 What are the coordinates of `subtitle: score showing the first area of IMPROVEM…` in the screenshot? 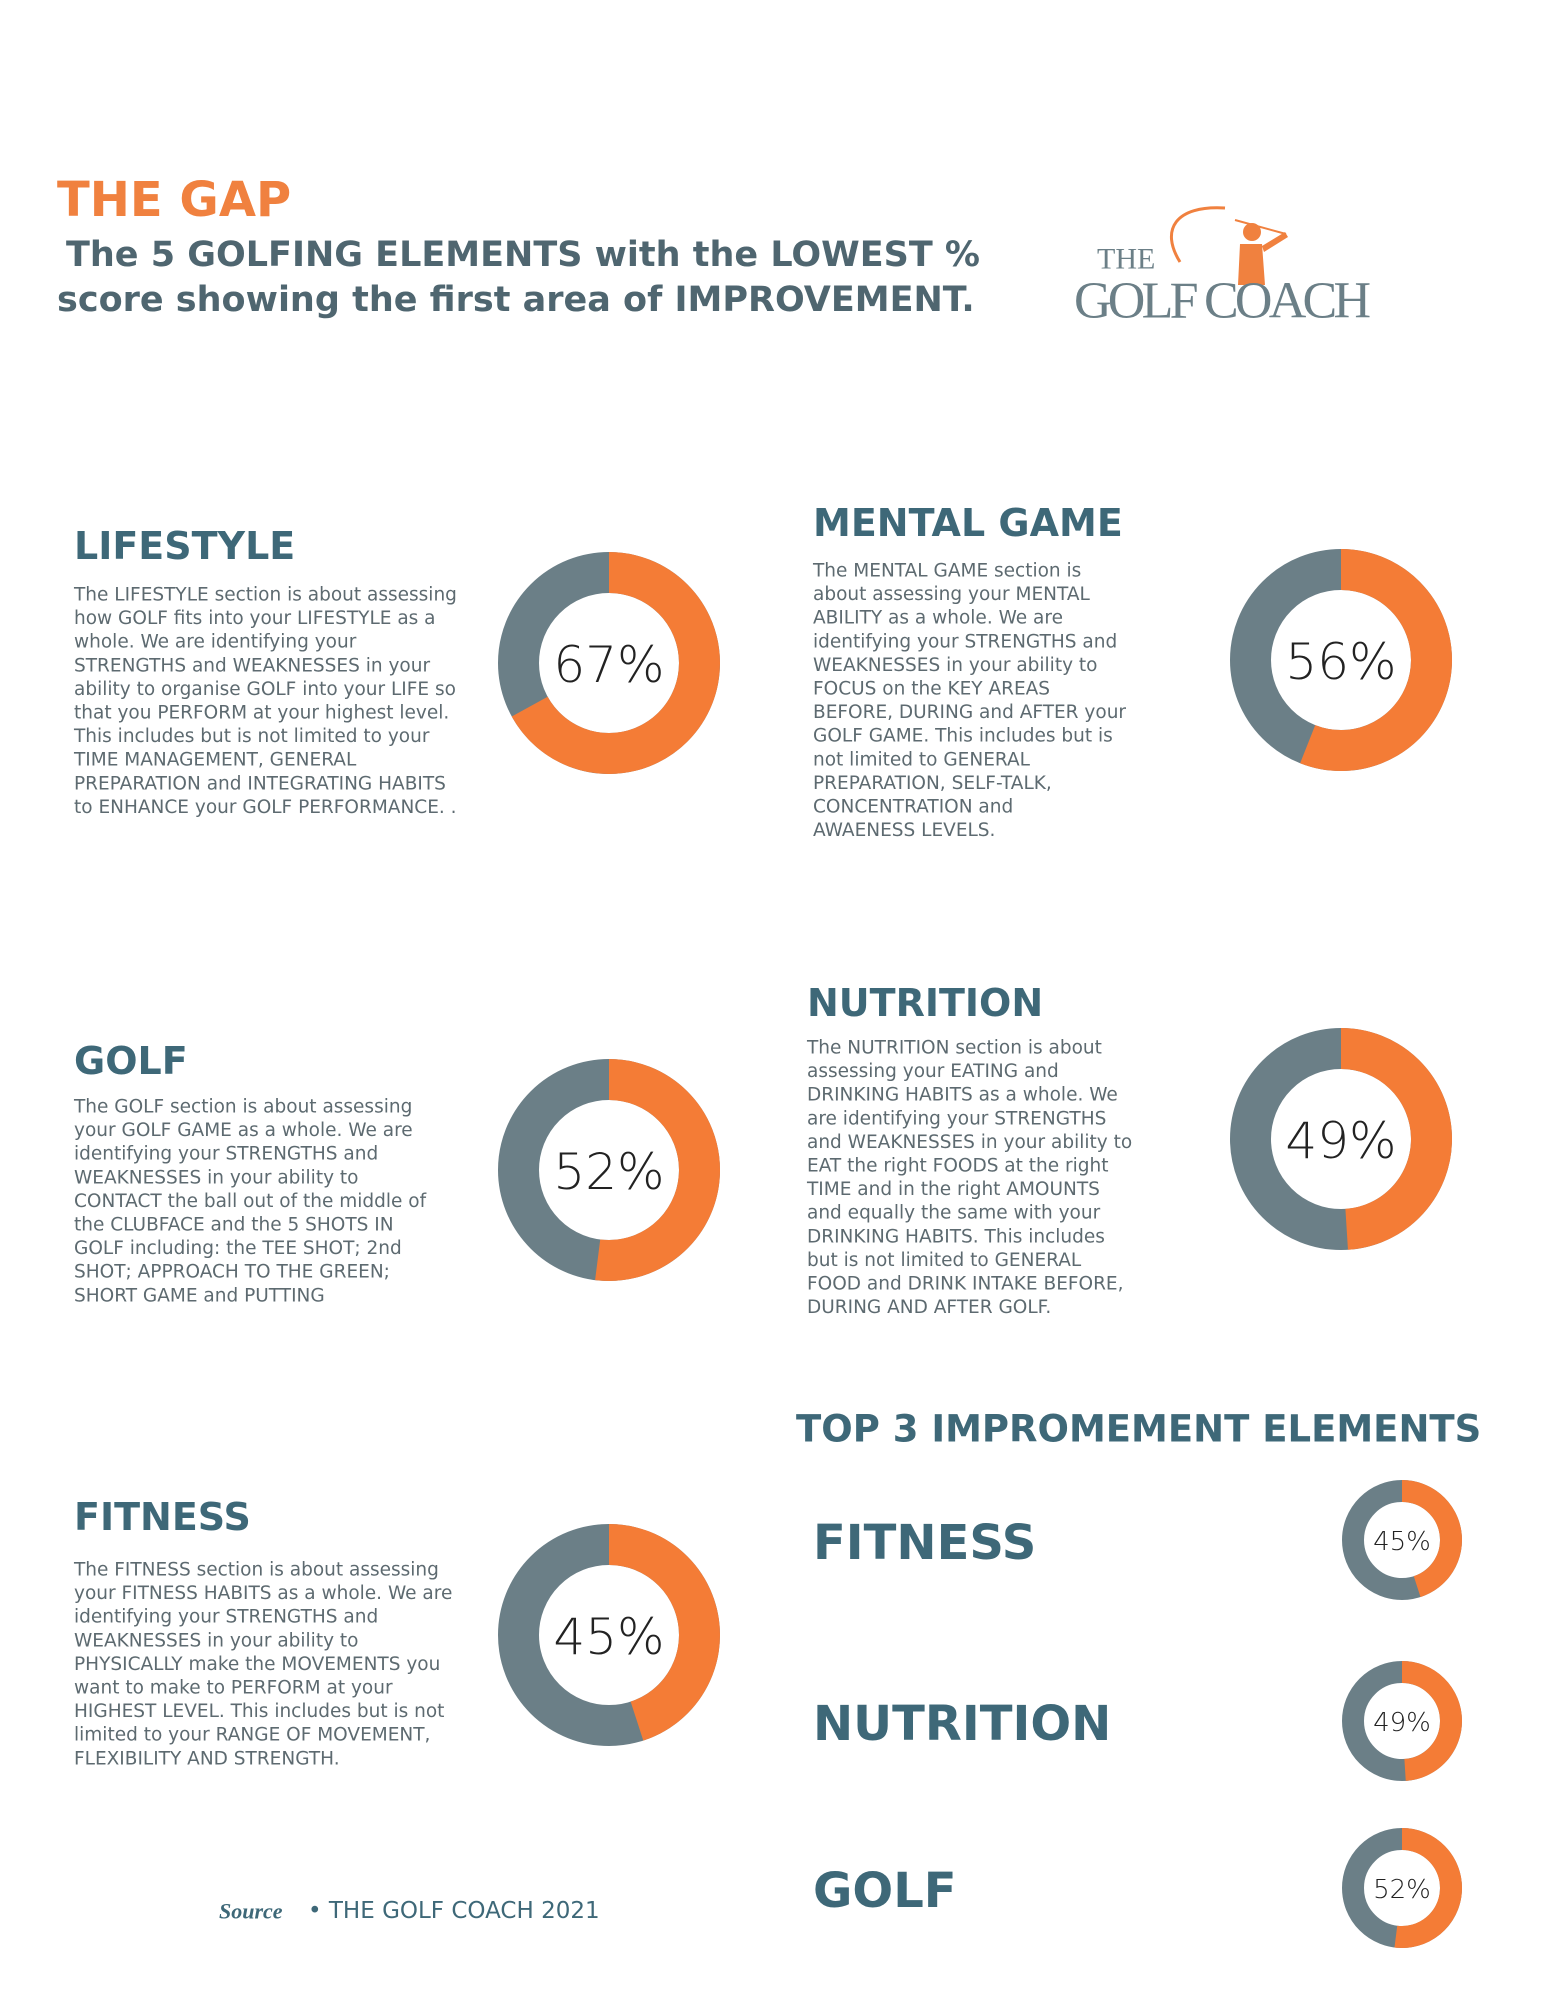 It's located at (516, 300).